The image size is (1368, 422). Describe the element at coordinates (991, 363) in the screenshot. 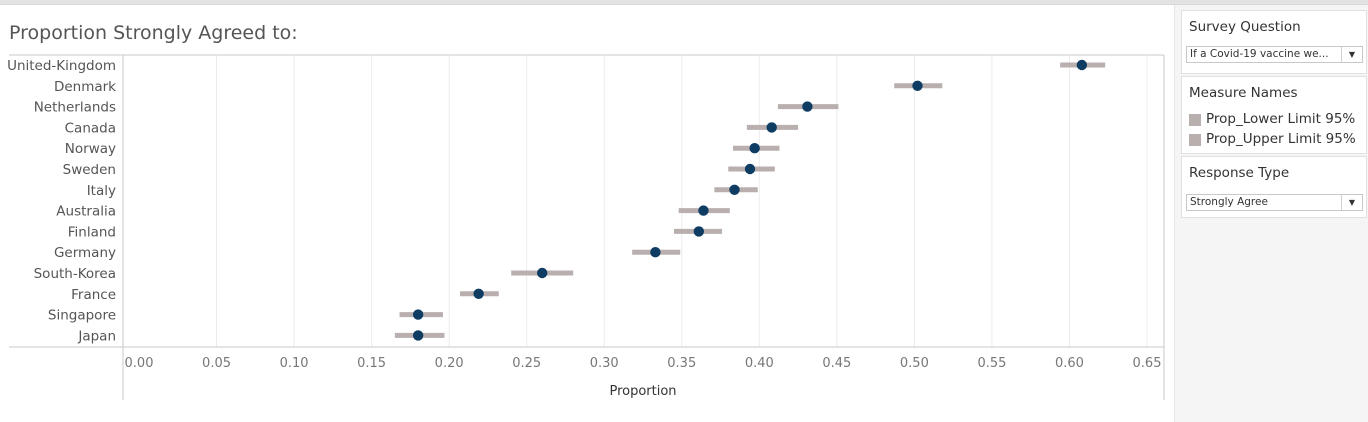

I see `x-tick-label: 0.55` at that location.